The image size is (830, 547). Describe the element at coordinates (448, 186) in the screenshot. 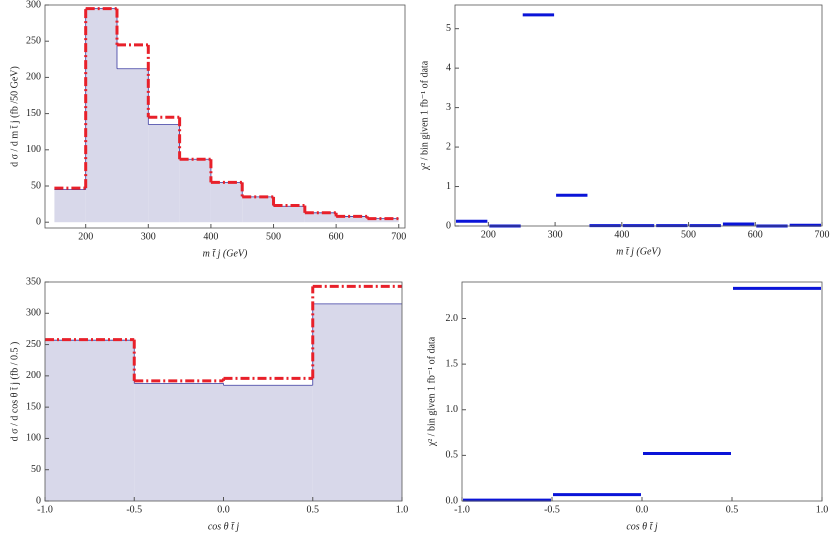

I see `y-tick-label: 1` at that location.